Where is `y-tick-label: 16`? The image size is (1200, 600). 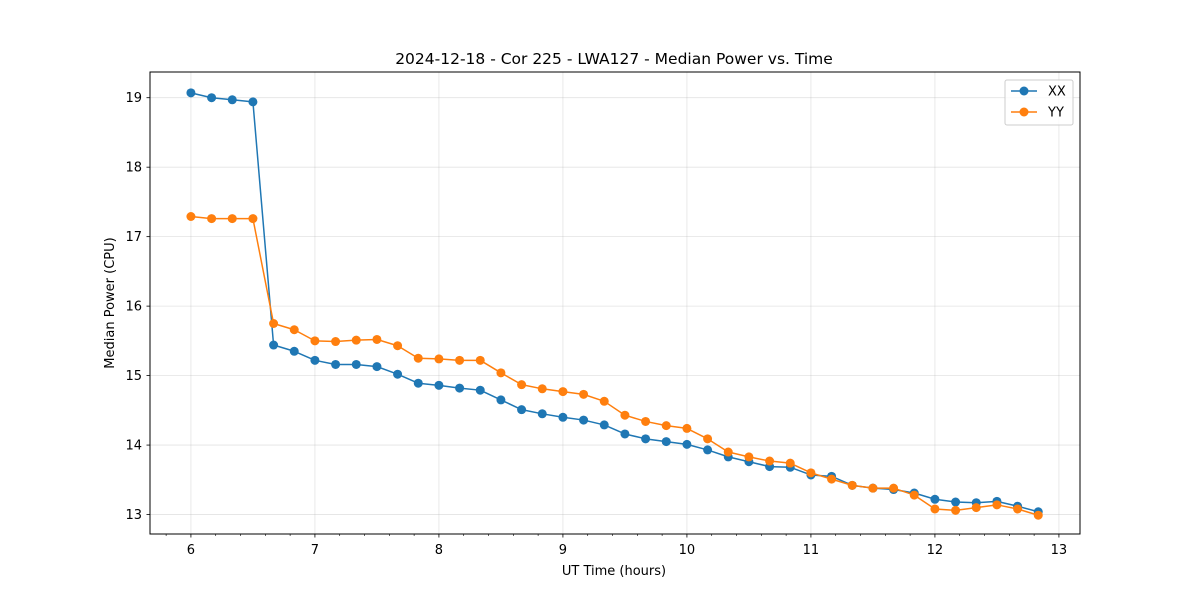 y-tick-label: 16 is located at coordinates (133, 307).